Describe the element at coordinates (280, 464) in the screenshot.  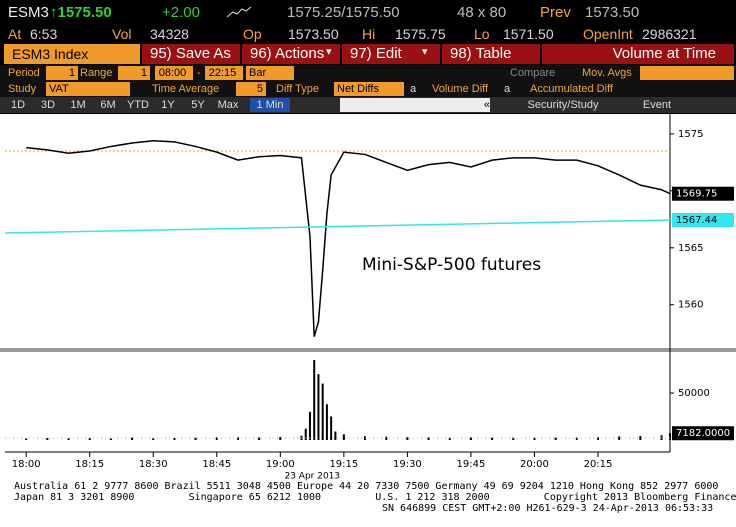
I see `x-tick-label: 19:00` at that location.